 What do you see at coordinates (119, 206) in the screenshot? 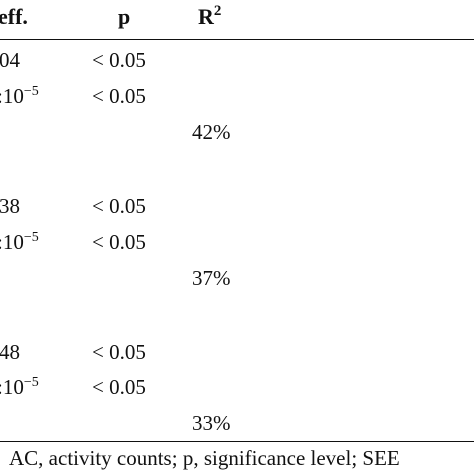
I see `g2-row1-p: < 0.05` at bounding box center [119, 206].